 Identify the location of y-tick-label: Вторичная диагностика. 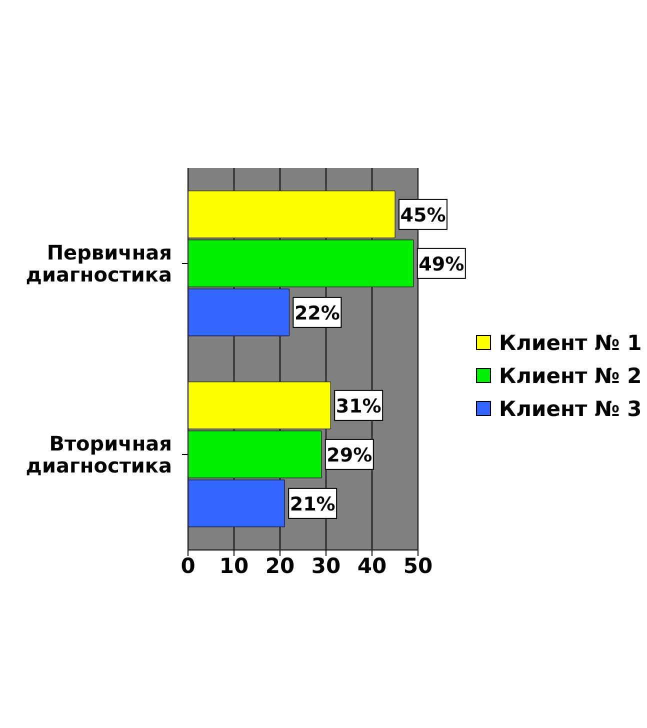
(99, 455).